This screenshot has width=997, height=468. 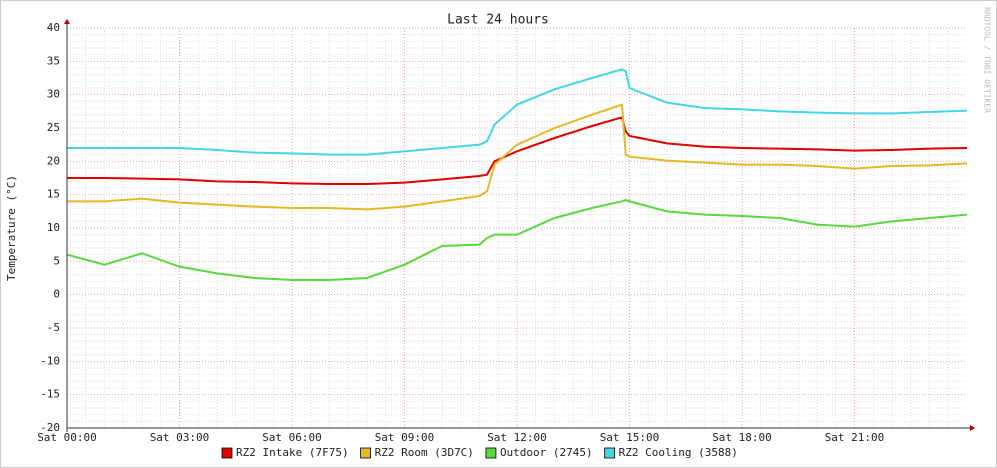 What do you see at coordinates (630, 437) in the screenshot?
I see `x-tick-label: Sat 15:00` at bounding box center [630, 437].